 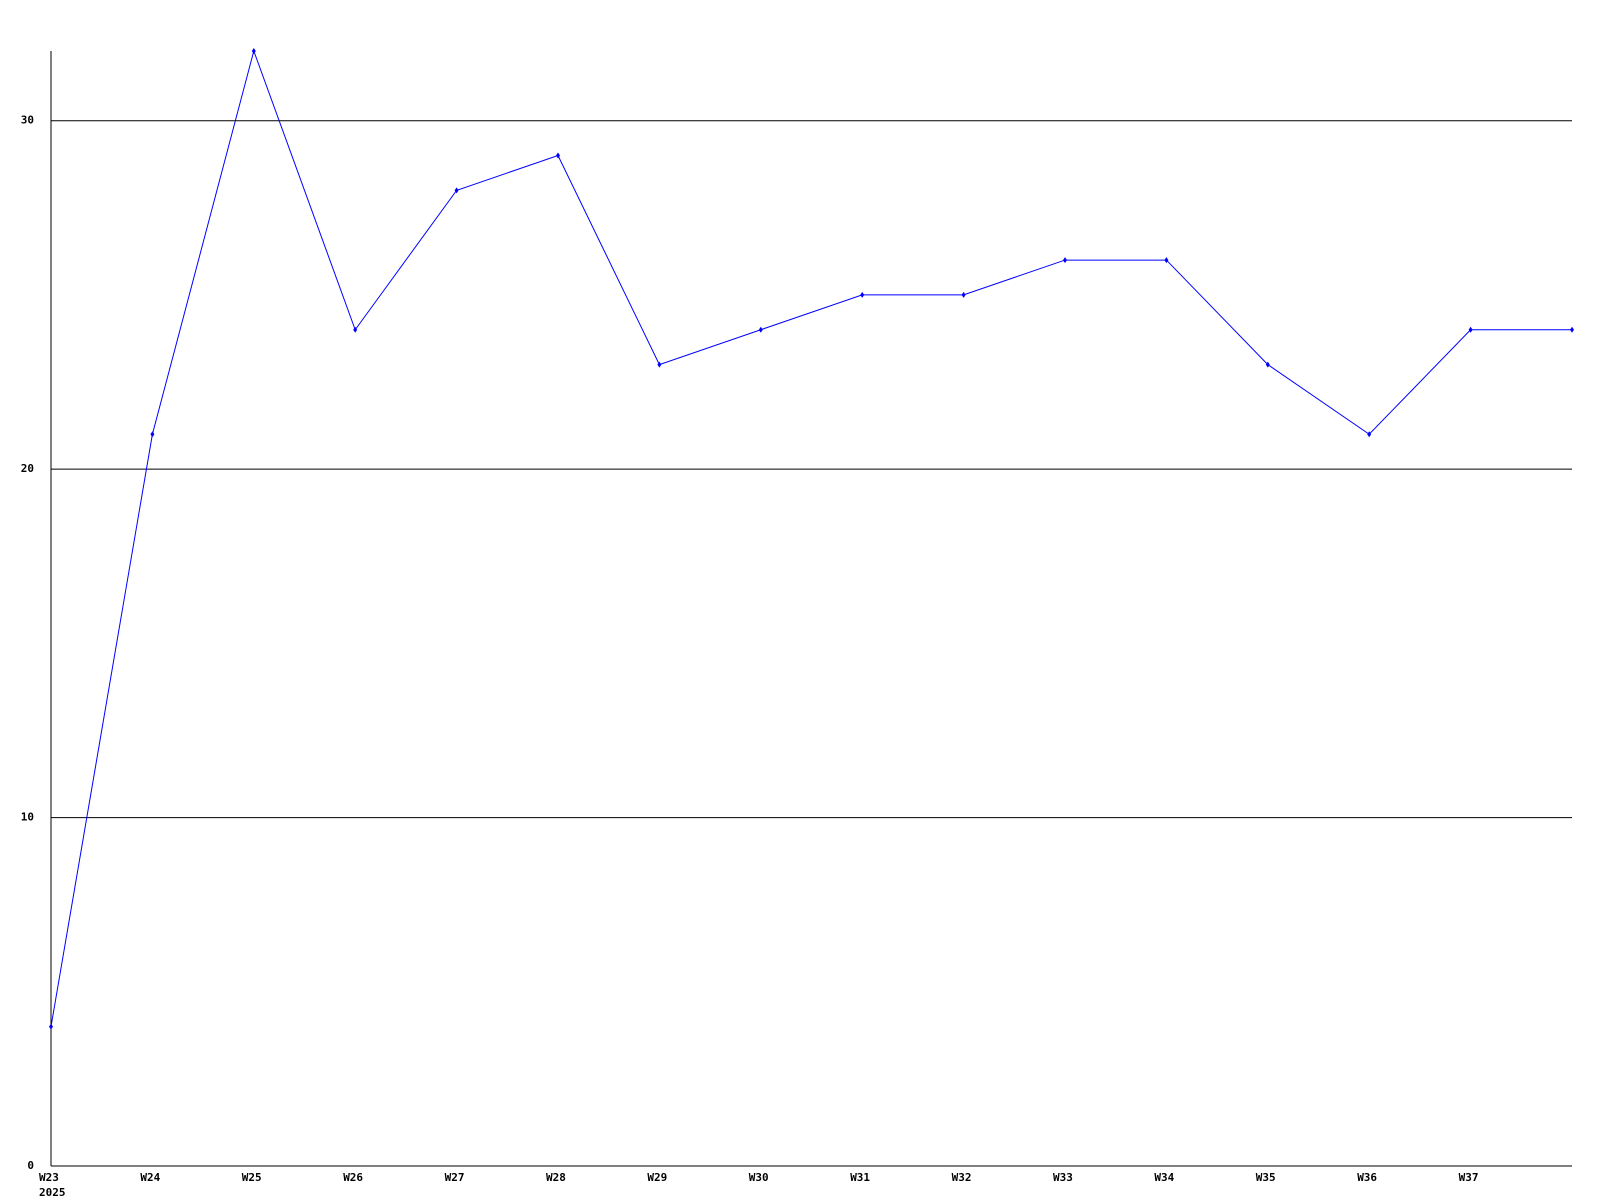 I want to click on x-tick-label: W25, so click(x=252, y=1177).